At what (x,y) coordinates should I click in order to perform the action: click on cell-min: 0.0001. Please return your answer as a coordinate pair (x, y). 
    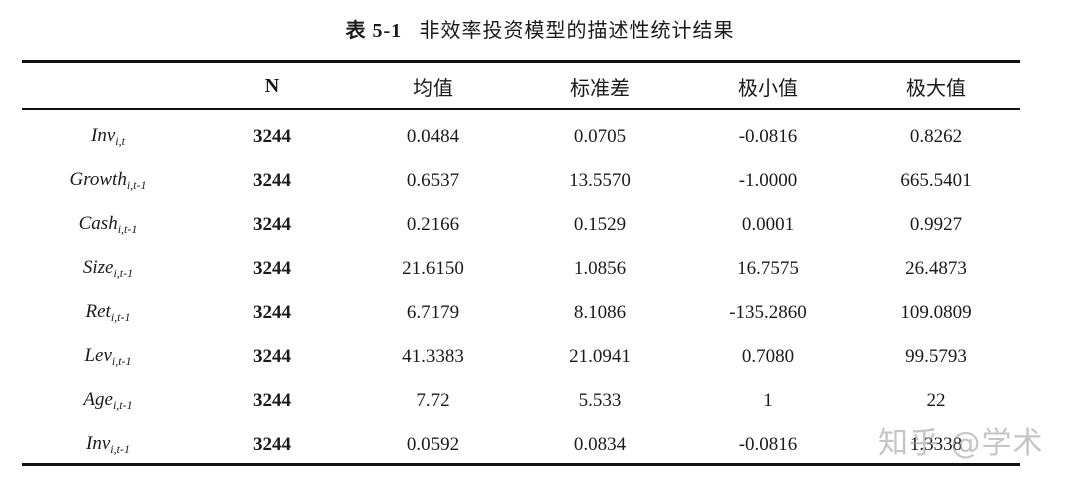
    Looking at the image, I should click on (768, 224).